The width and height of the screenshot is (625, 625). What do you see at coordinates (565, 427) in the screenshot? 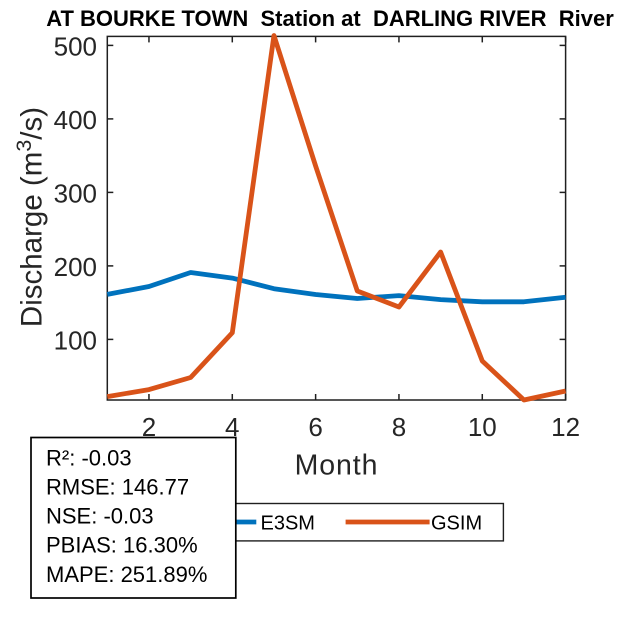
I see `svg-text: 12` at bounding box center [565, 427].